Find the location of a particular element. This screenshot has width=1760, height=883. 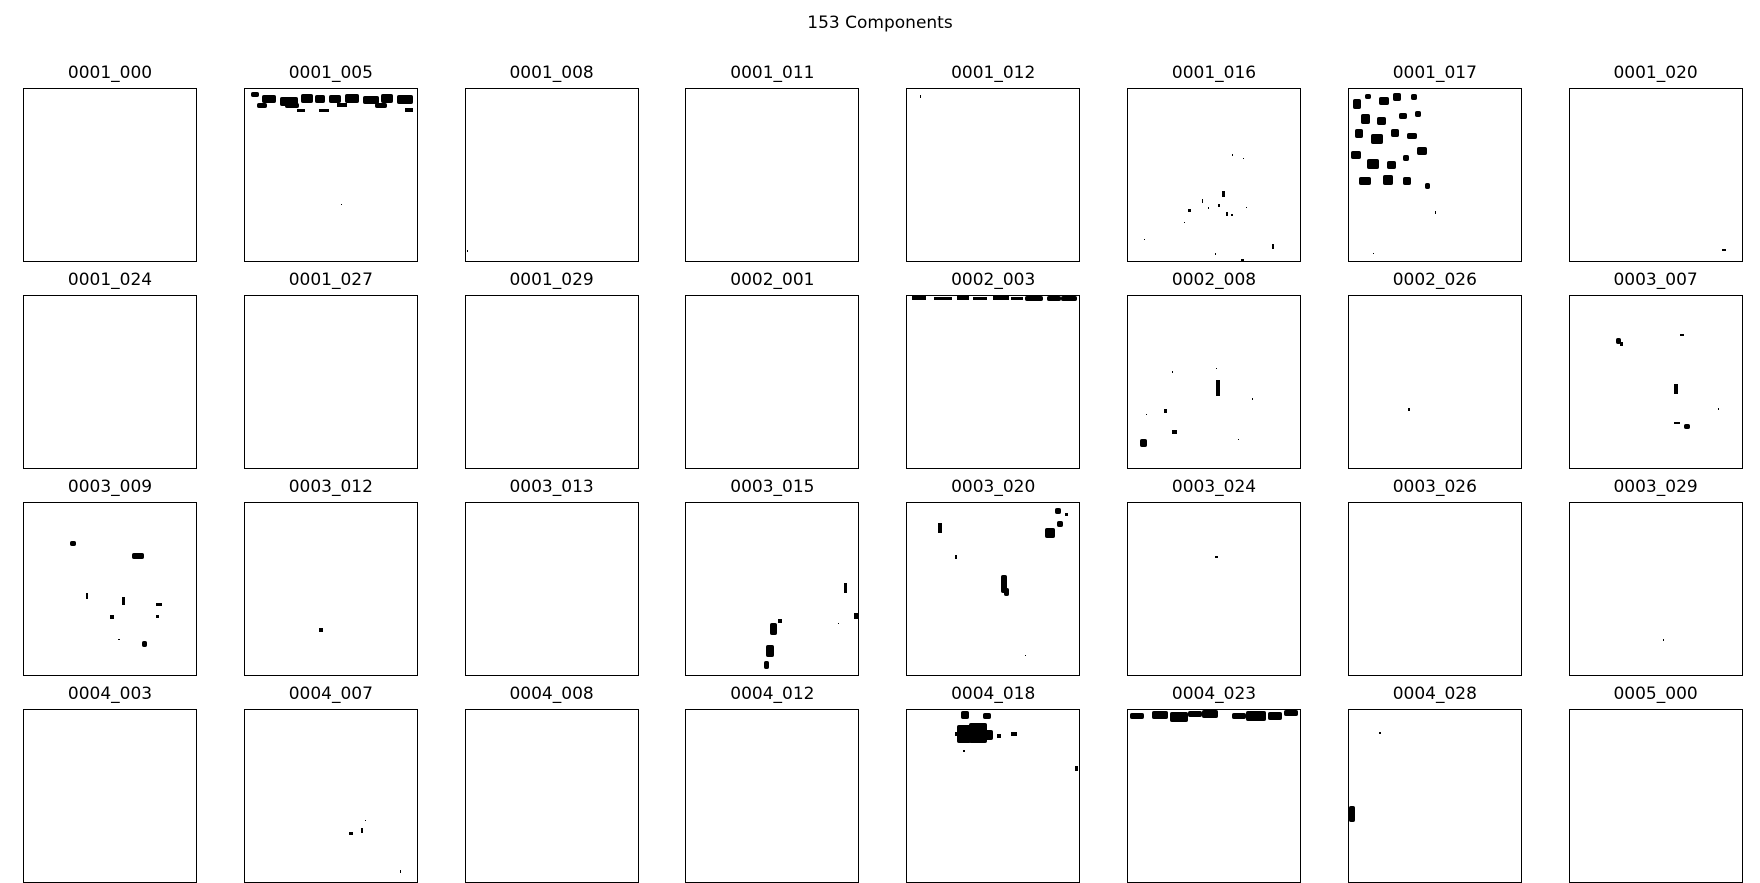

panel-label: 0003_007 is located at coordinates (1655, 280).